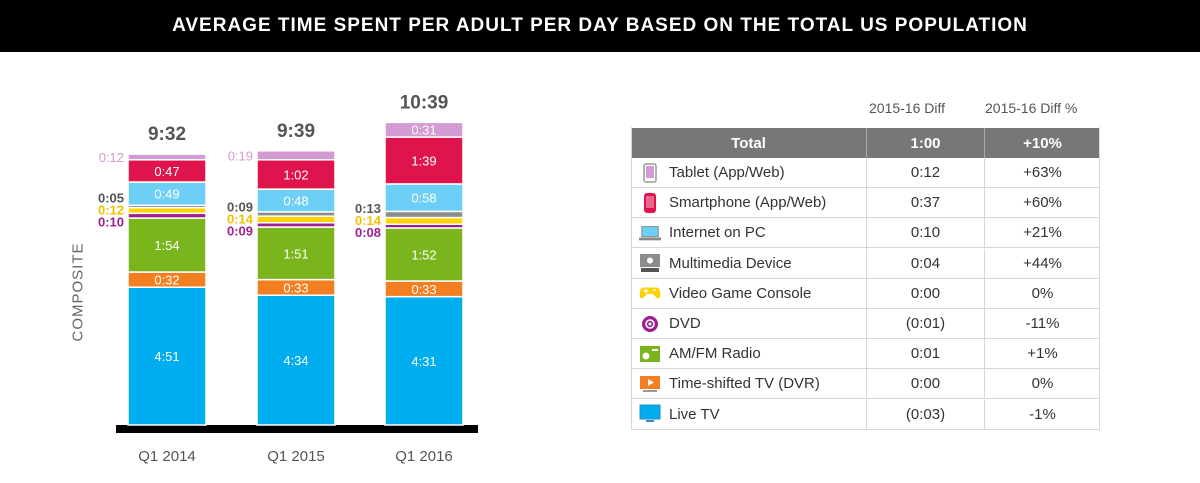 Image resolution: width=1200 pixels, height=483 pixels. Describe the element at coordinates (1042, 203) in the screenshot. I see `row-diff-pct: +60%` at that location.